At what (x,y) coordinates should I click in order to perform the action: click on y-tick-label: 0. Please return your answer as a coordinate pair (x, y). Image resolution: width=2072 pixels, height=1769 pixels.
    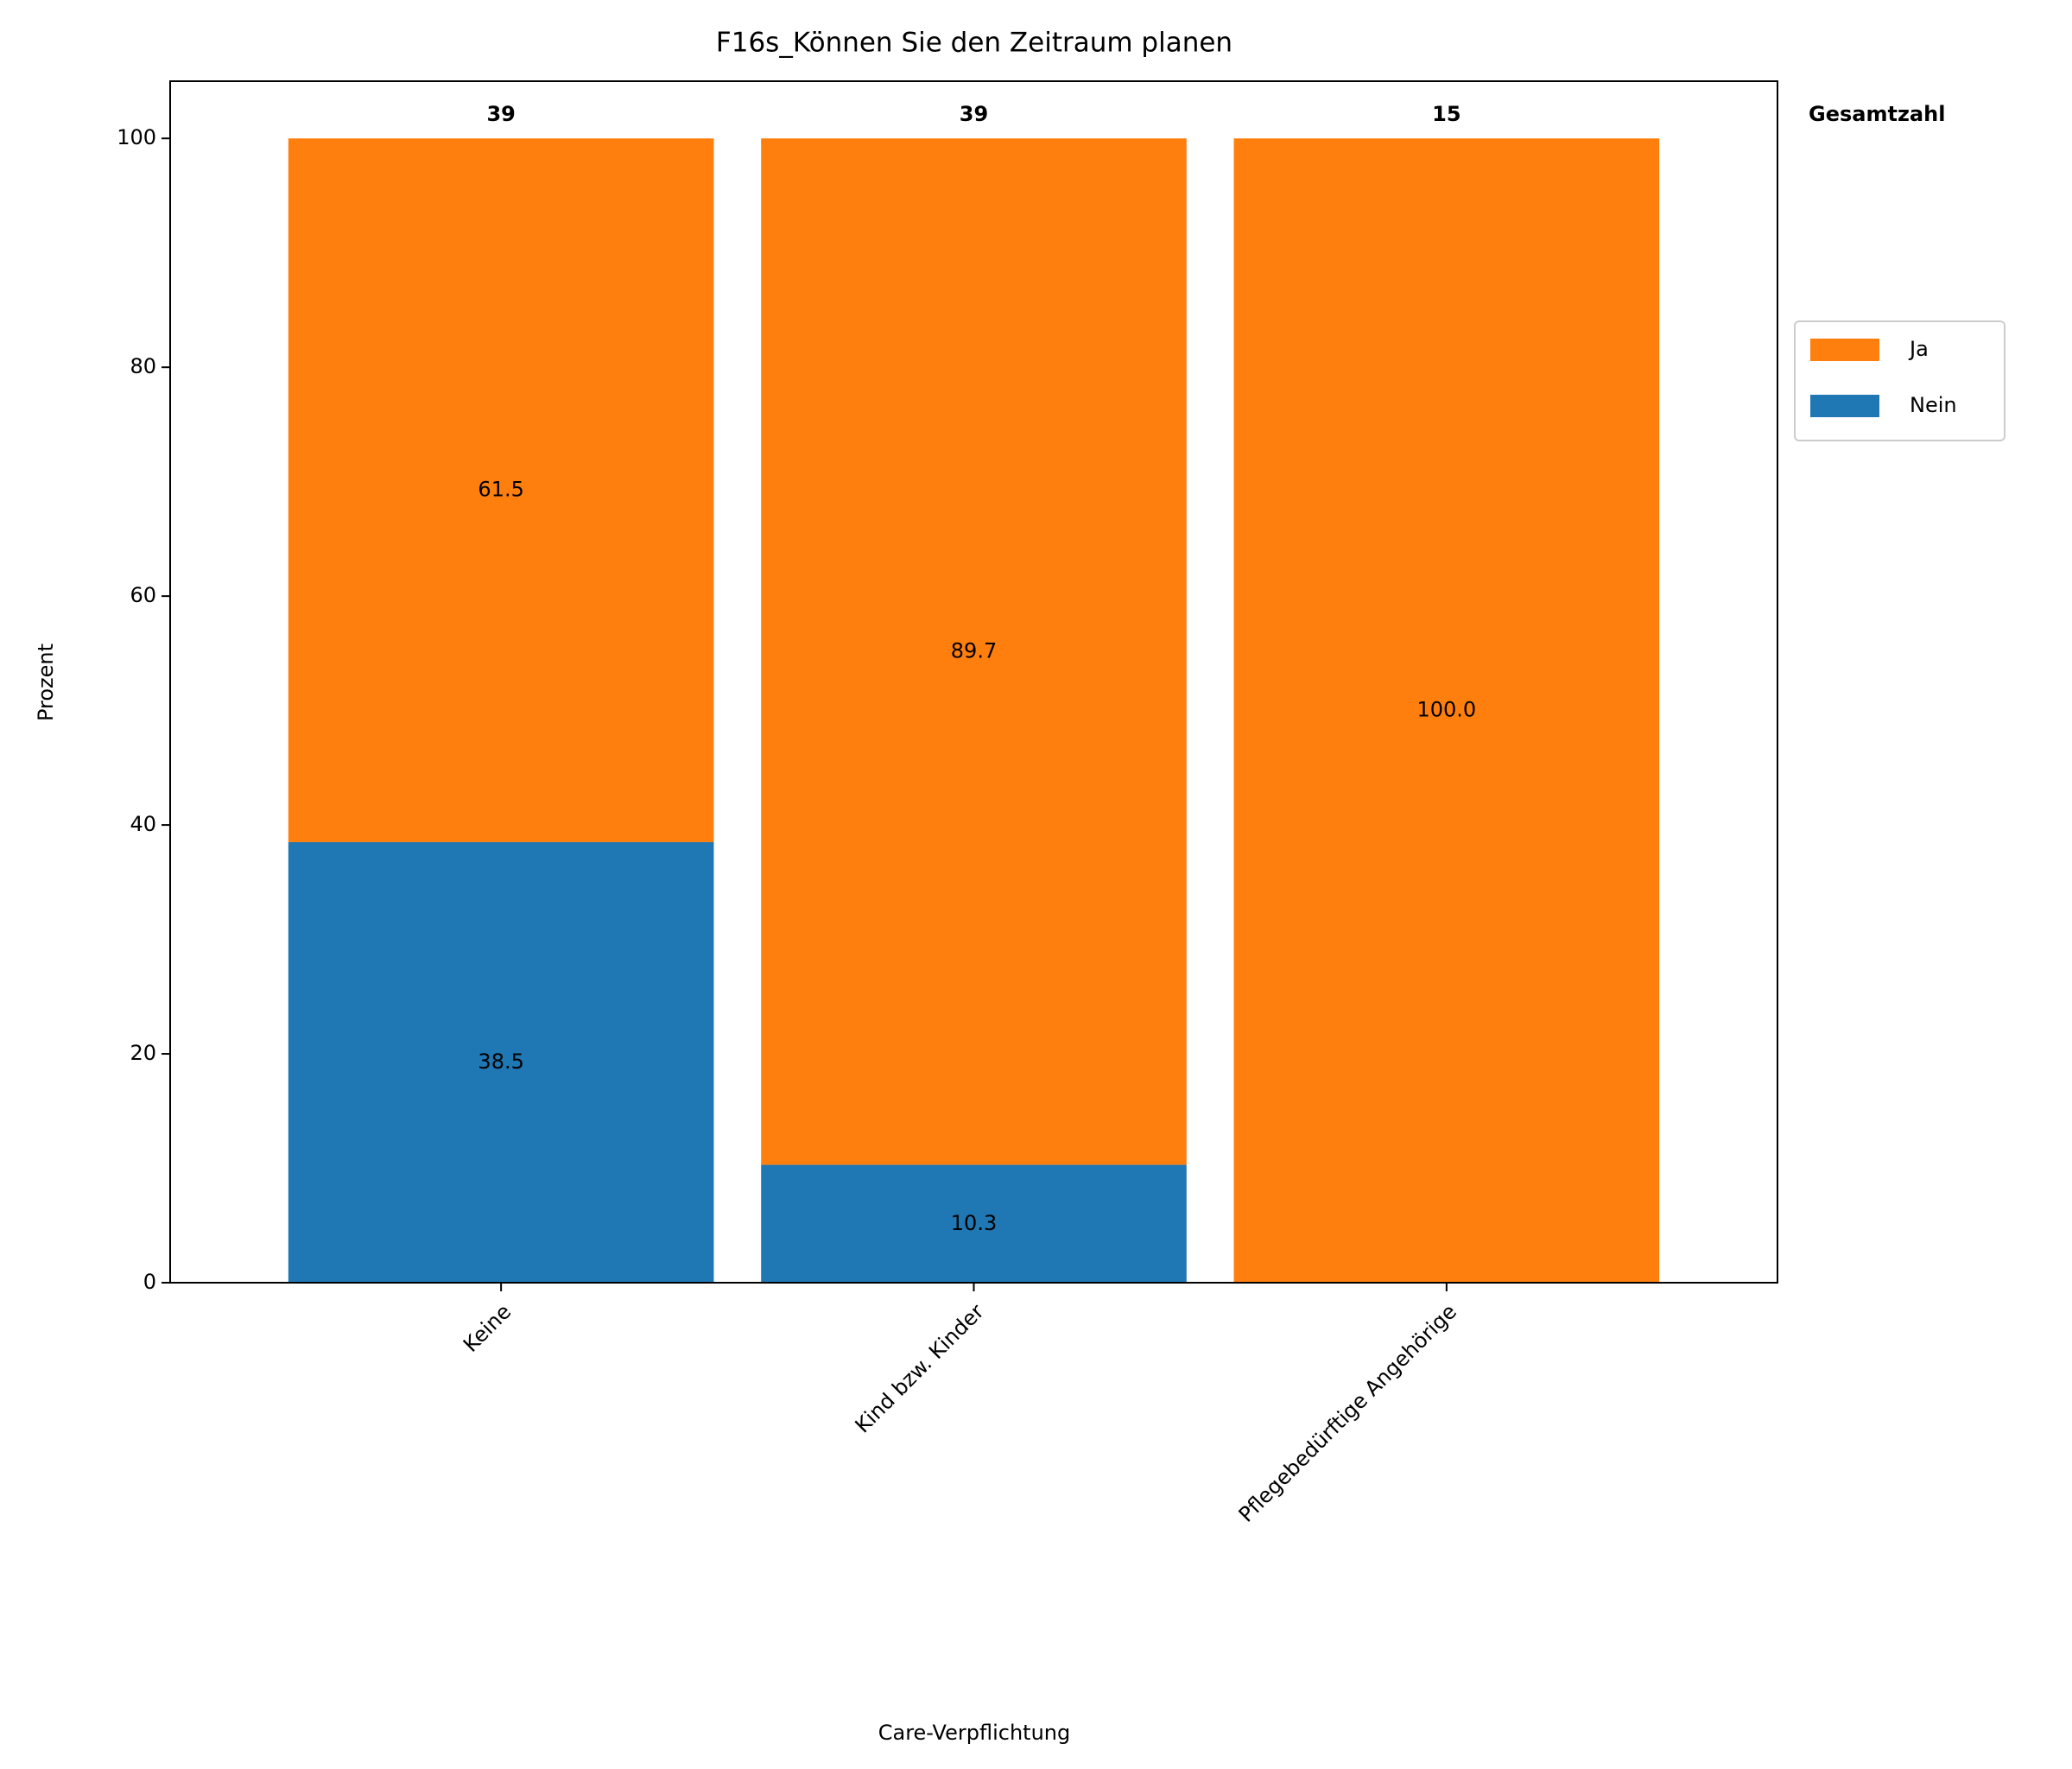
    Looking at the image, I should click on (149, 1282).